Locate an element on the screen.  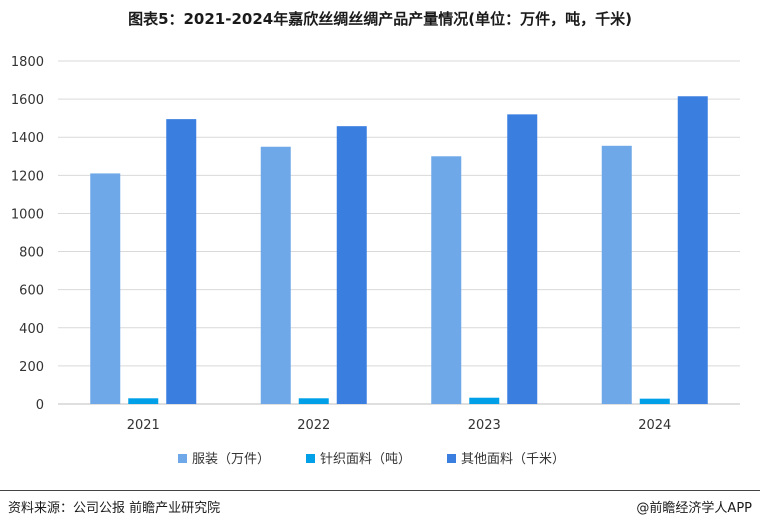
legend-label: 其他面料（千米） is located at coordinates (513, 459).